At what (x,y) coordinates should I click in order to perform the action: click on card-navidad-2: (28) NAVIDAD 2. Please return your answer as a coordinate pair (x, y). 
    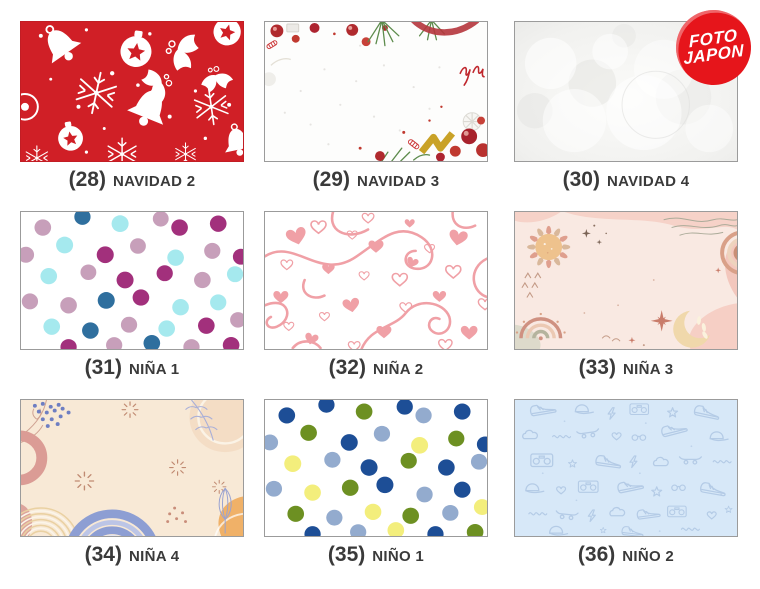
    Looking at the image, I should click on (132, 106).